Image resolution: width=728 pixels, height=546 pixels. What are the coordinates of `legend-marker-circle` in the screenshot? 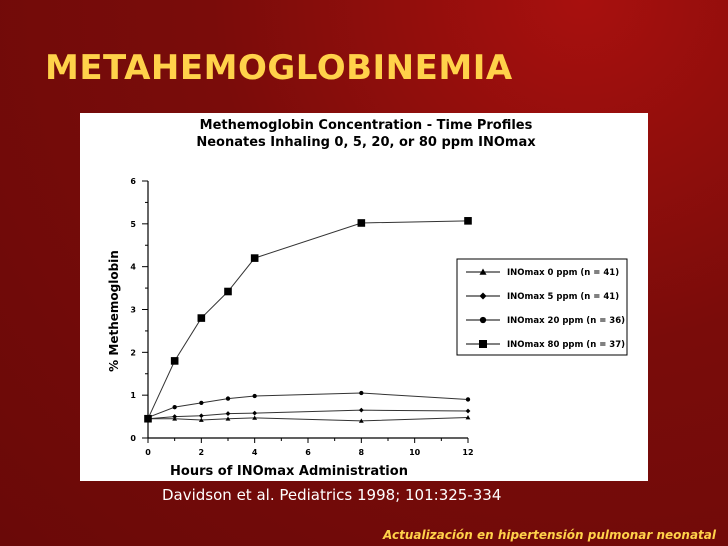 It's located at (483, 320).